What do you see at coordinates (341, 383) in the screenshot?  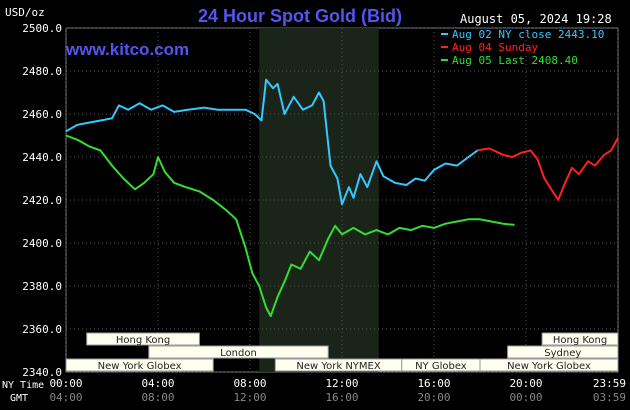 I see `x-tick-label-ny: 12:00` at bounding box center [341, 383].